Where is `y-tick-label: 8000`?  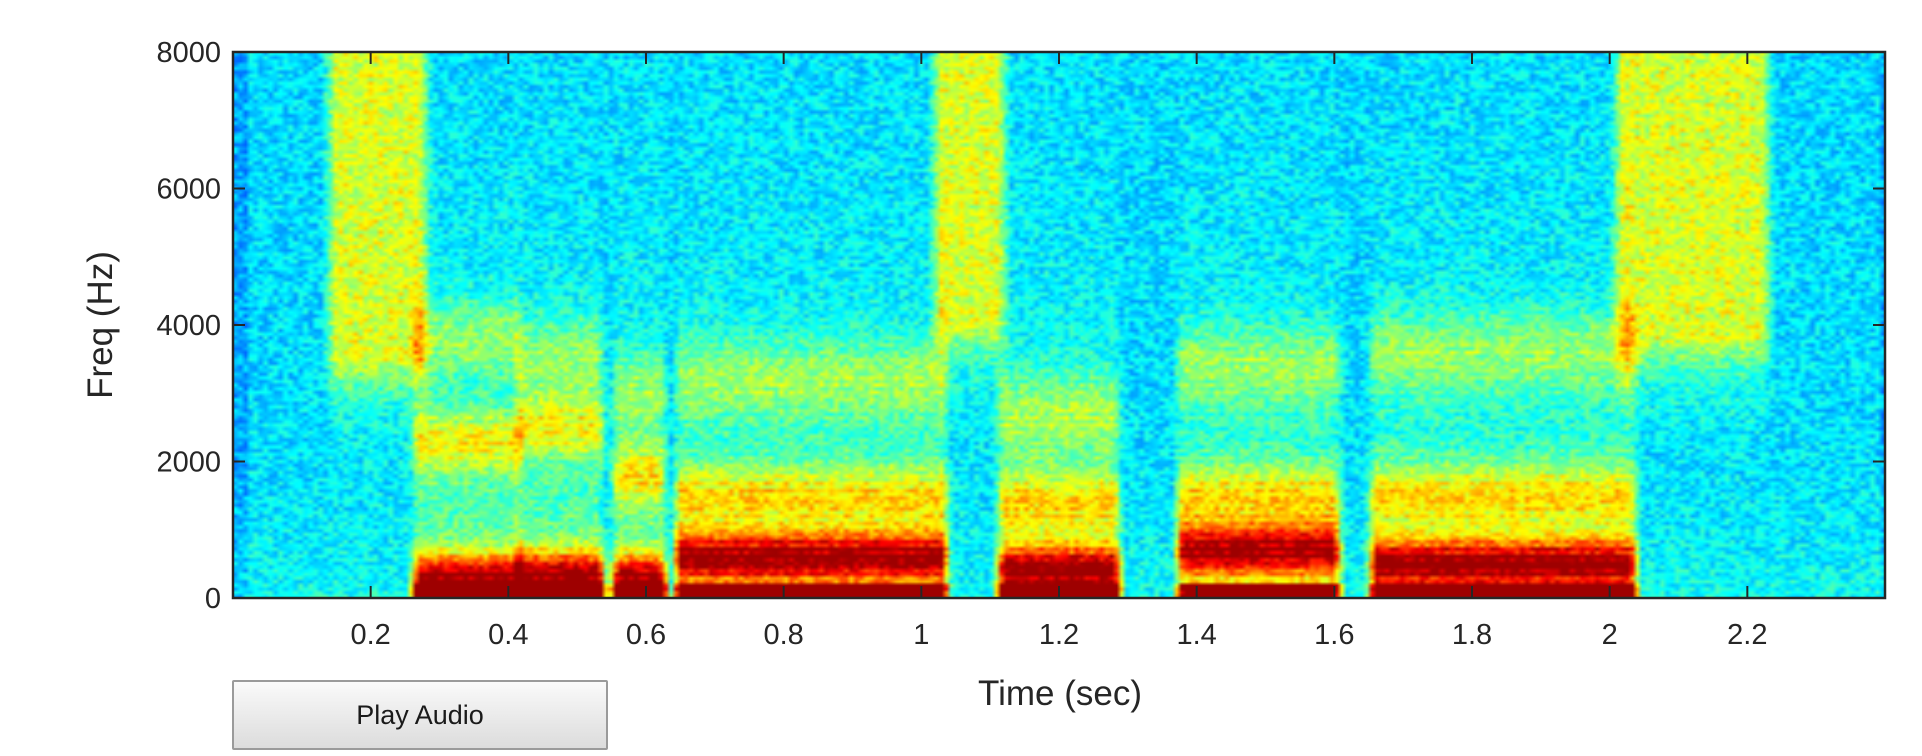 y-tick-label: 8000 is located at coordinates (188, 53).